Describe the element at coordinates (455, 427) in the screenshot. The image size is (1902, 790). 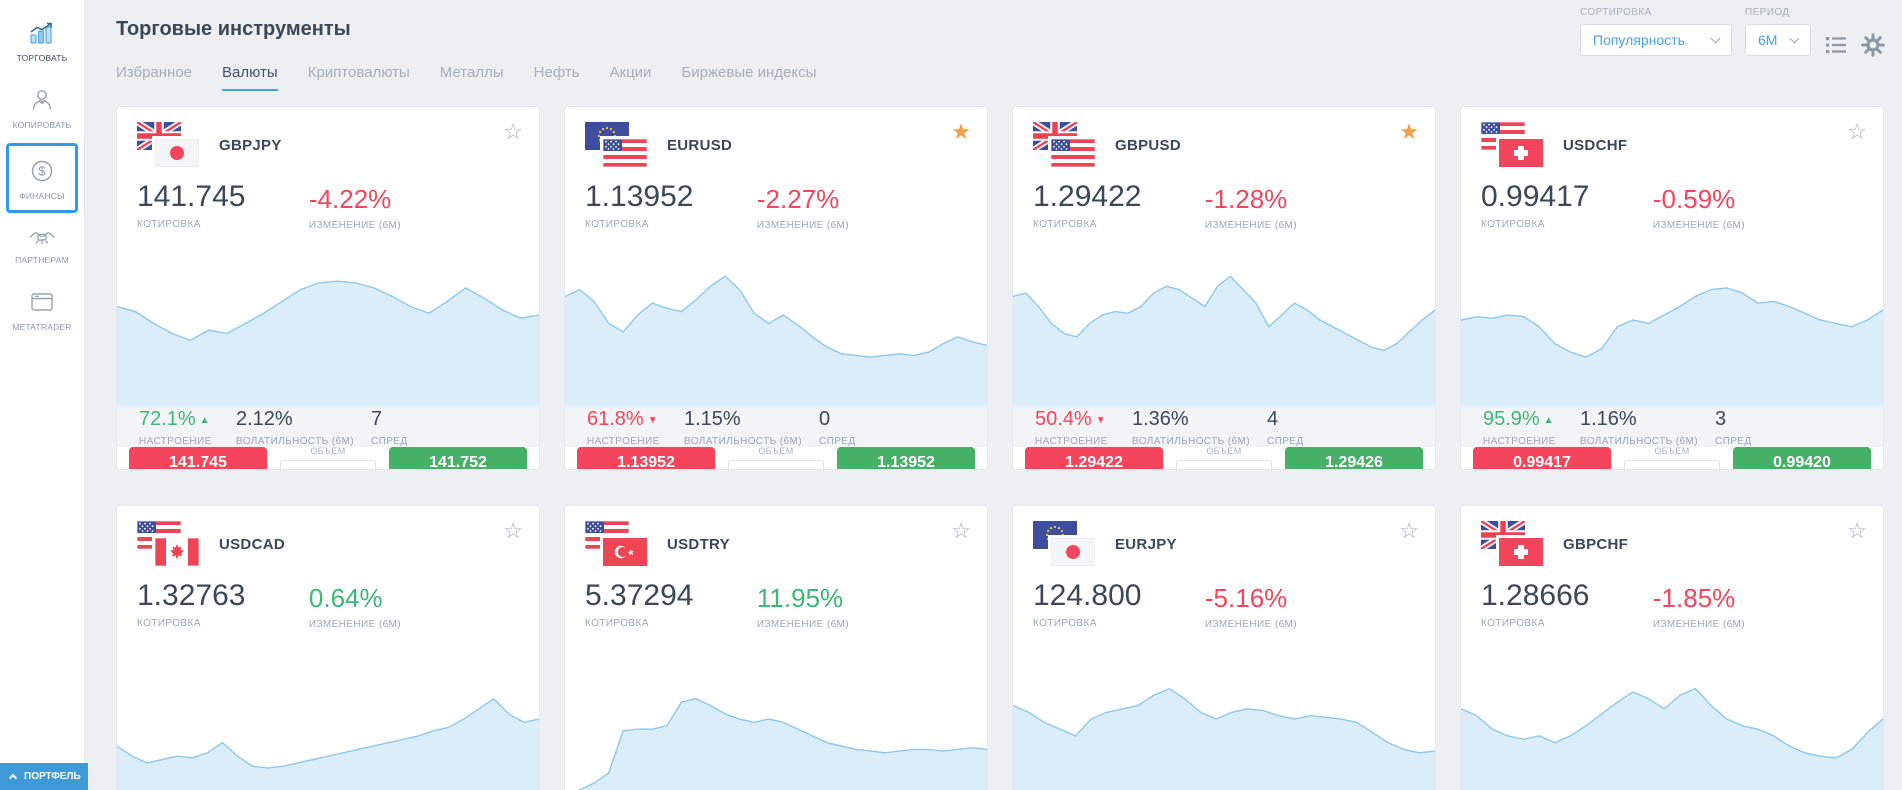
I see `spread-stat: 7 СПРЕД` at that location.